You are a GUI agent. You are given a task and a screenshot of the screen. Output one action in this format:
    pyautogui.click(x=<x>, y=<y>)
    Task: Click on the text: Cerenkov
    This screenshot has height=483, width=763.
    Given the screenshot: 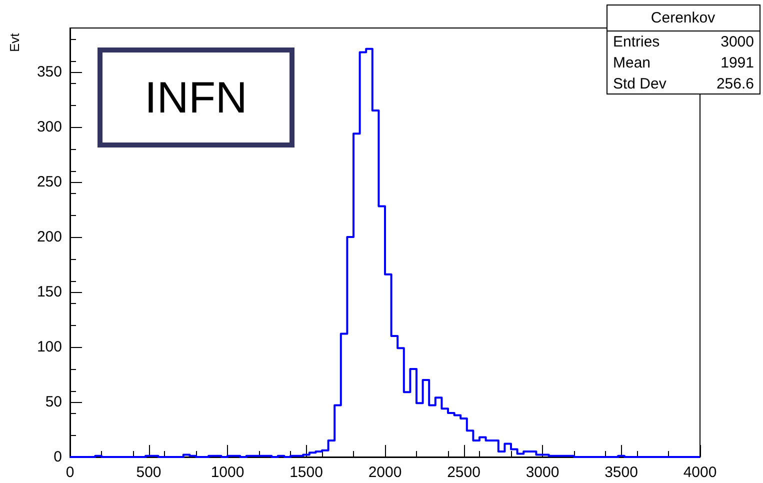 What is the action you would take?
    pyautogui.click(x=683, y=18)
    